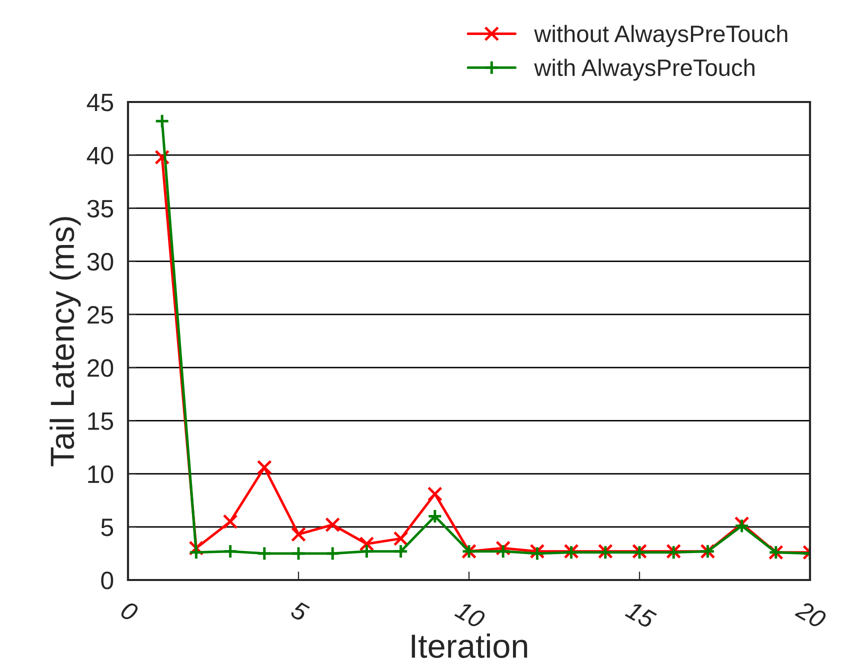 Image resolution: width=849 pixels, height=671 pixels. I want to click on legend-label: without AlwaysPreTouch, so click(661, 35).